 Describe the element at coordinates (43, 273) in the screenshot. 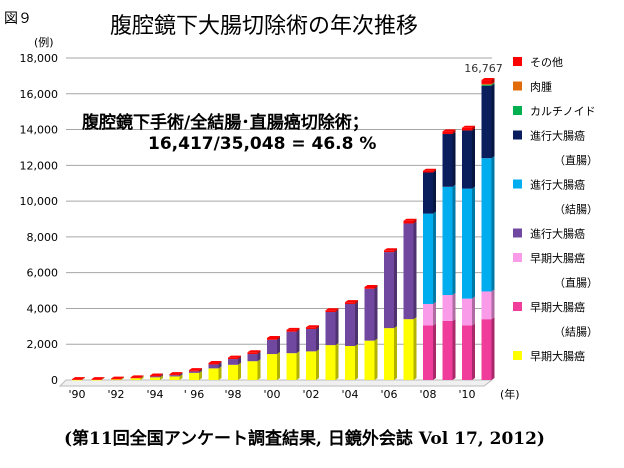

I see `y-tick-label: 6,000` at that location.